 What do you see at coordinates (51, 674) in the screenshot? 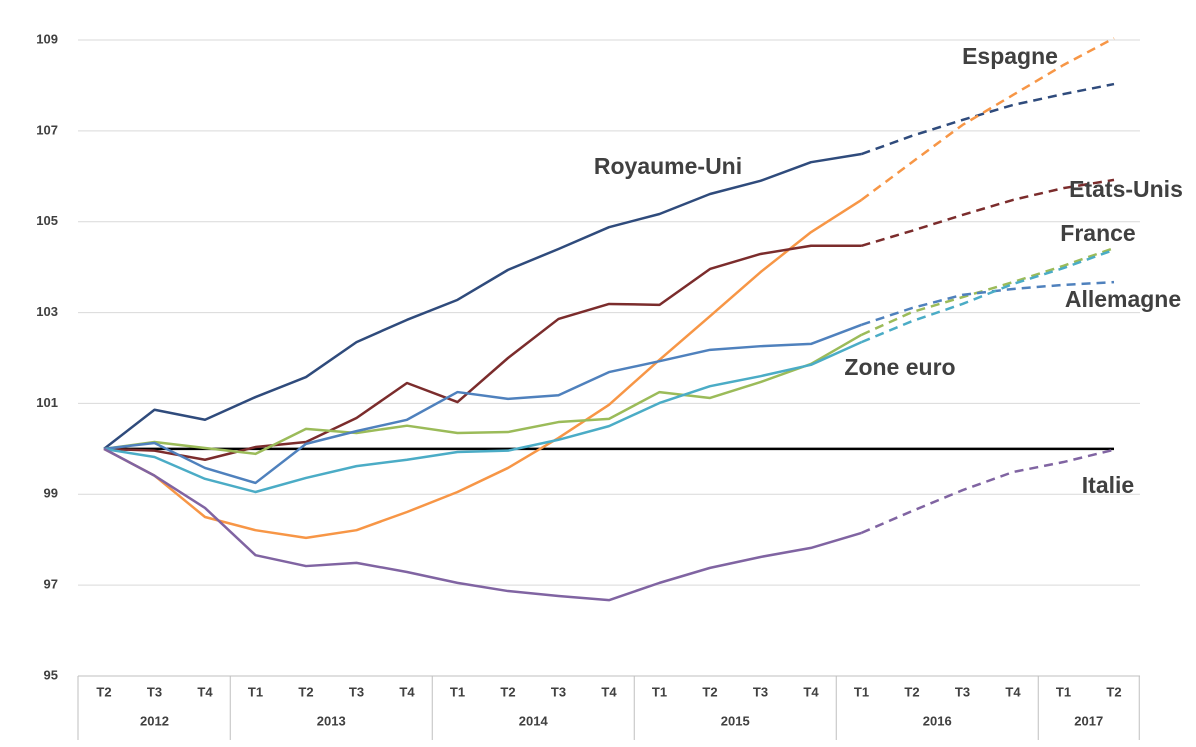
I see `y-tick-label: 95` at bounding box center [51, 674].